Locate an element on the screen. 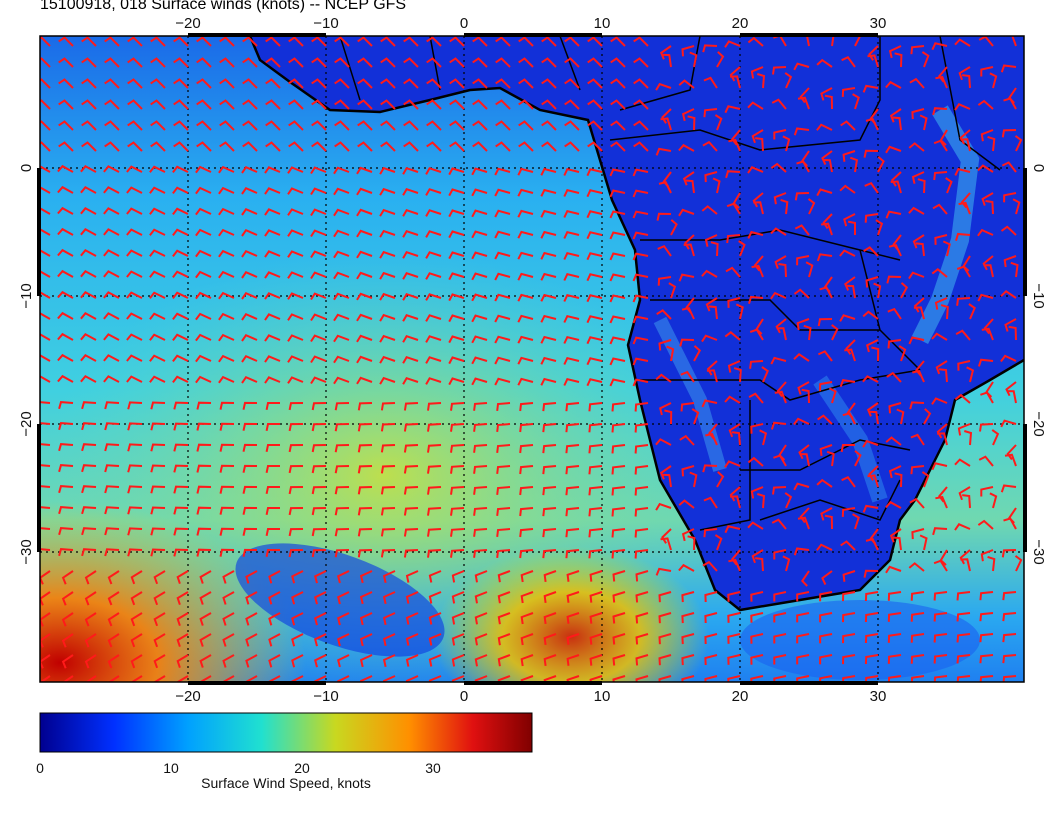 Image resolution: width=1056 pixels, height=816 pixels. colorbar-tick-label: 30 is located at coordinates (433, 768).